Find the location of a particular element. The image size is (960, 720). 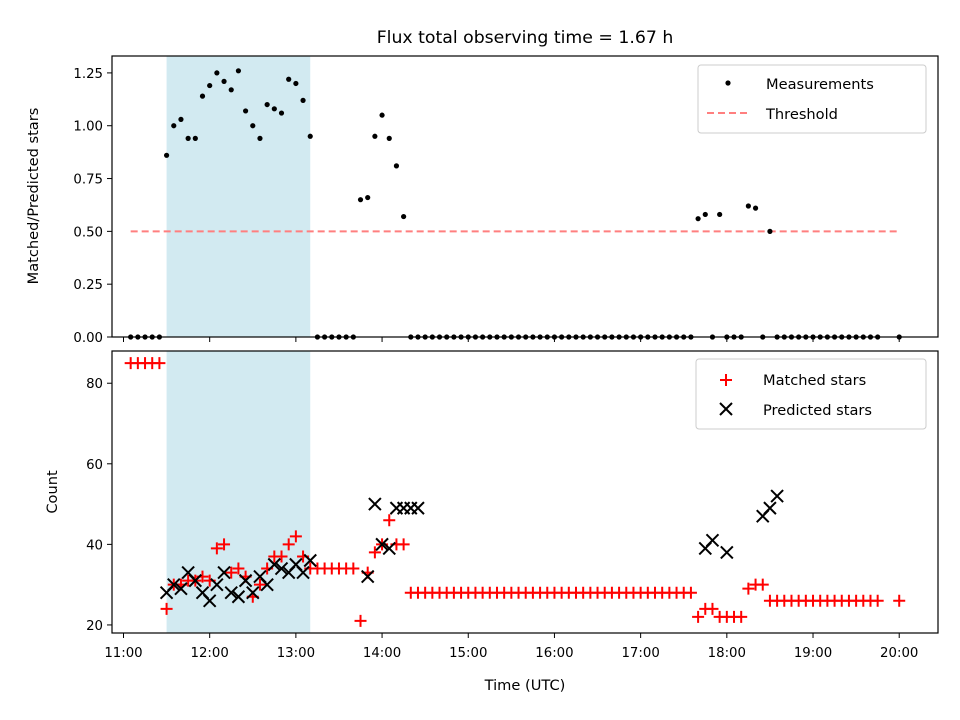

chart-title: Flux total observing time = 1.67 h is located at coordinates (525, 38).